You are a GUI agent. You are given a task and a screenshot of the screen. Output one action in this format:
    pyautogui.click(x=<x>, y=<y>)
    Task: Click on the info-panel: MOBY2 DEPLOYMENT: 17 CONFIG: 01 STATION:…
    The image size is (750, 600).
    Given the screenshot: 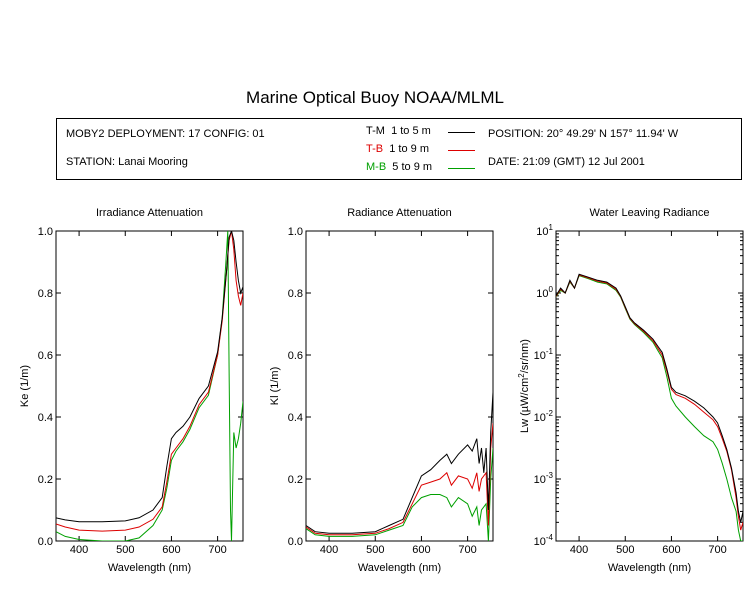 What is the action you would take?
    pyautogui.click(x=399, y=149)
    